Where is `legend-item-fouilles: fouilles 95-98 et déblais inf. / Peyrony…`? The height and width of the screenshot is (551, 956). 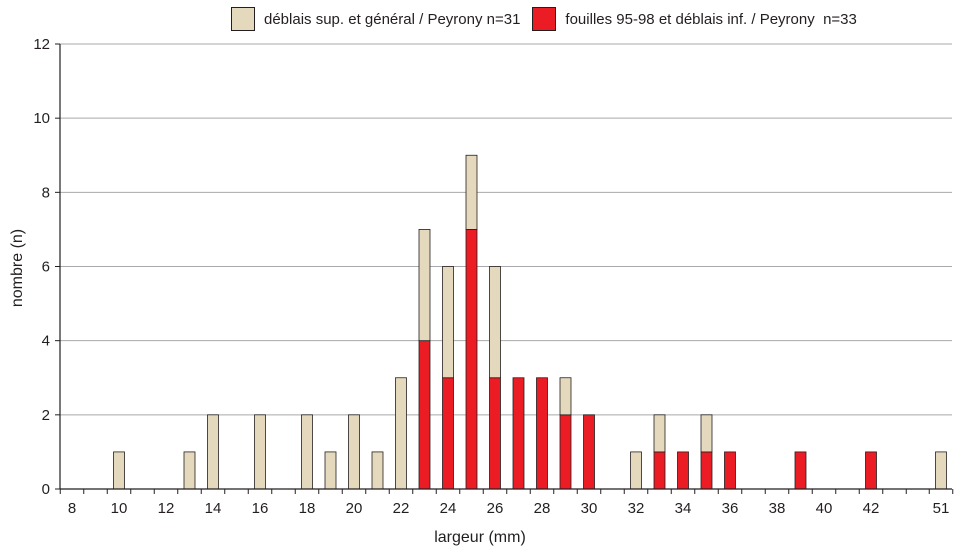
legend-item-fouilles: fouilles 95-98 et déblais inf. / Peyrony… is located at coordinates (694, 19).